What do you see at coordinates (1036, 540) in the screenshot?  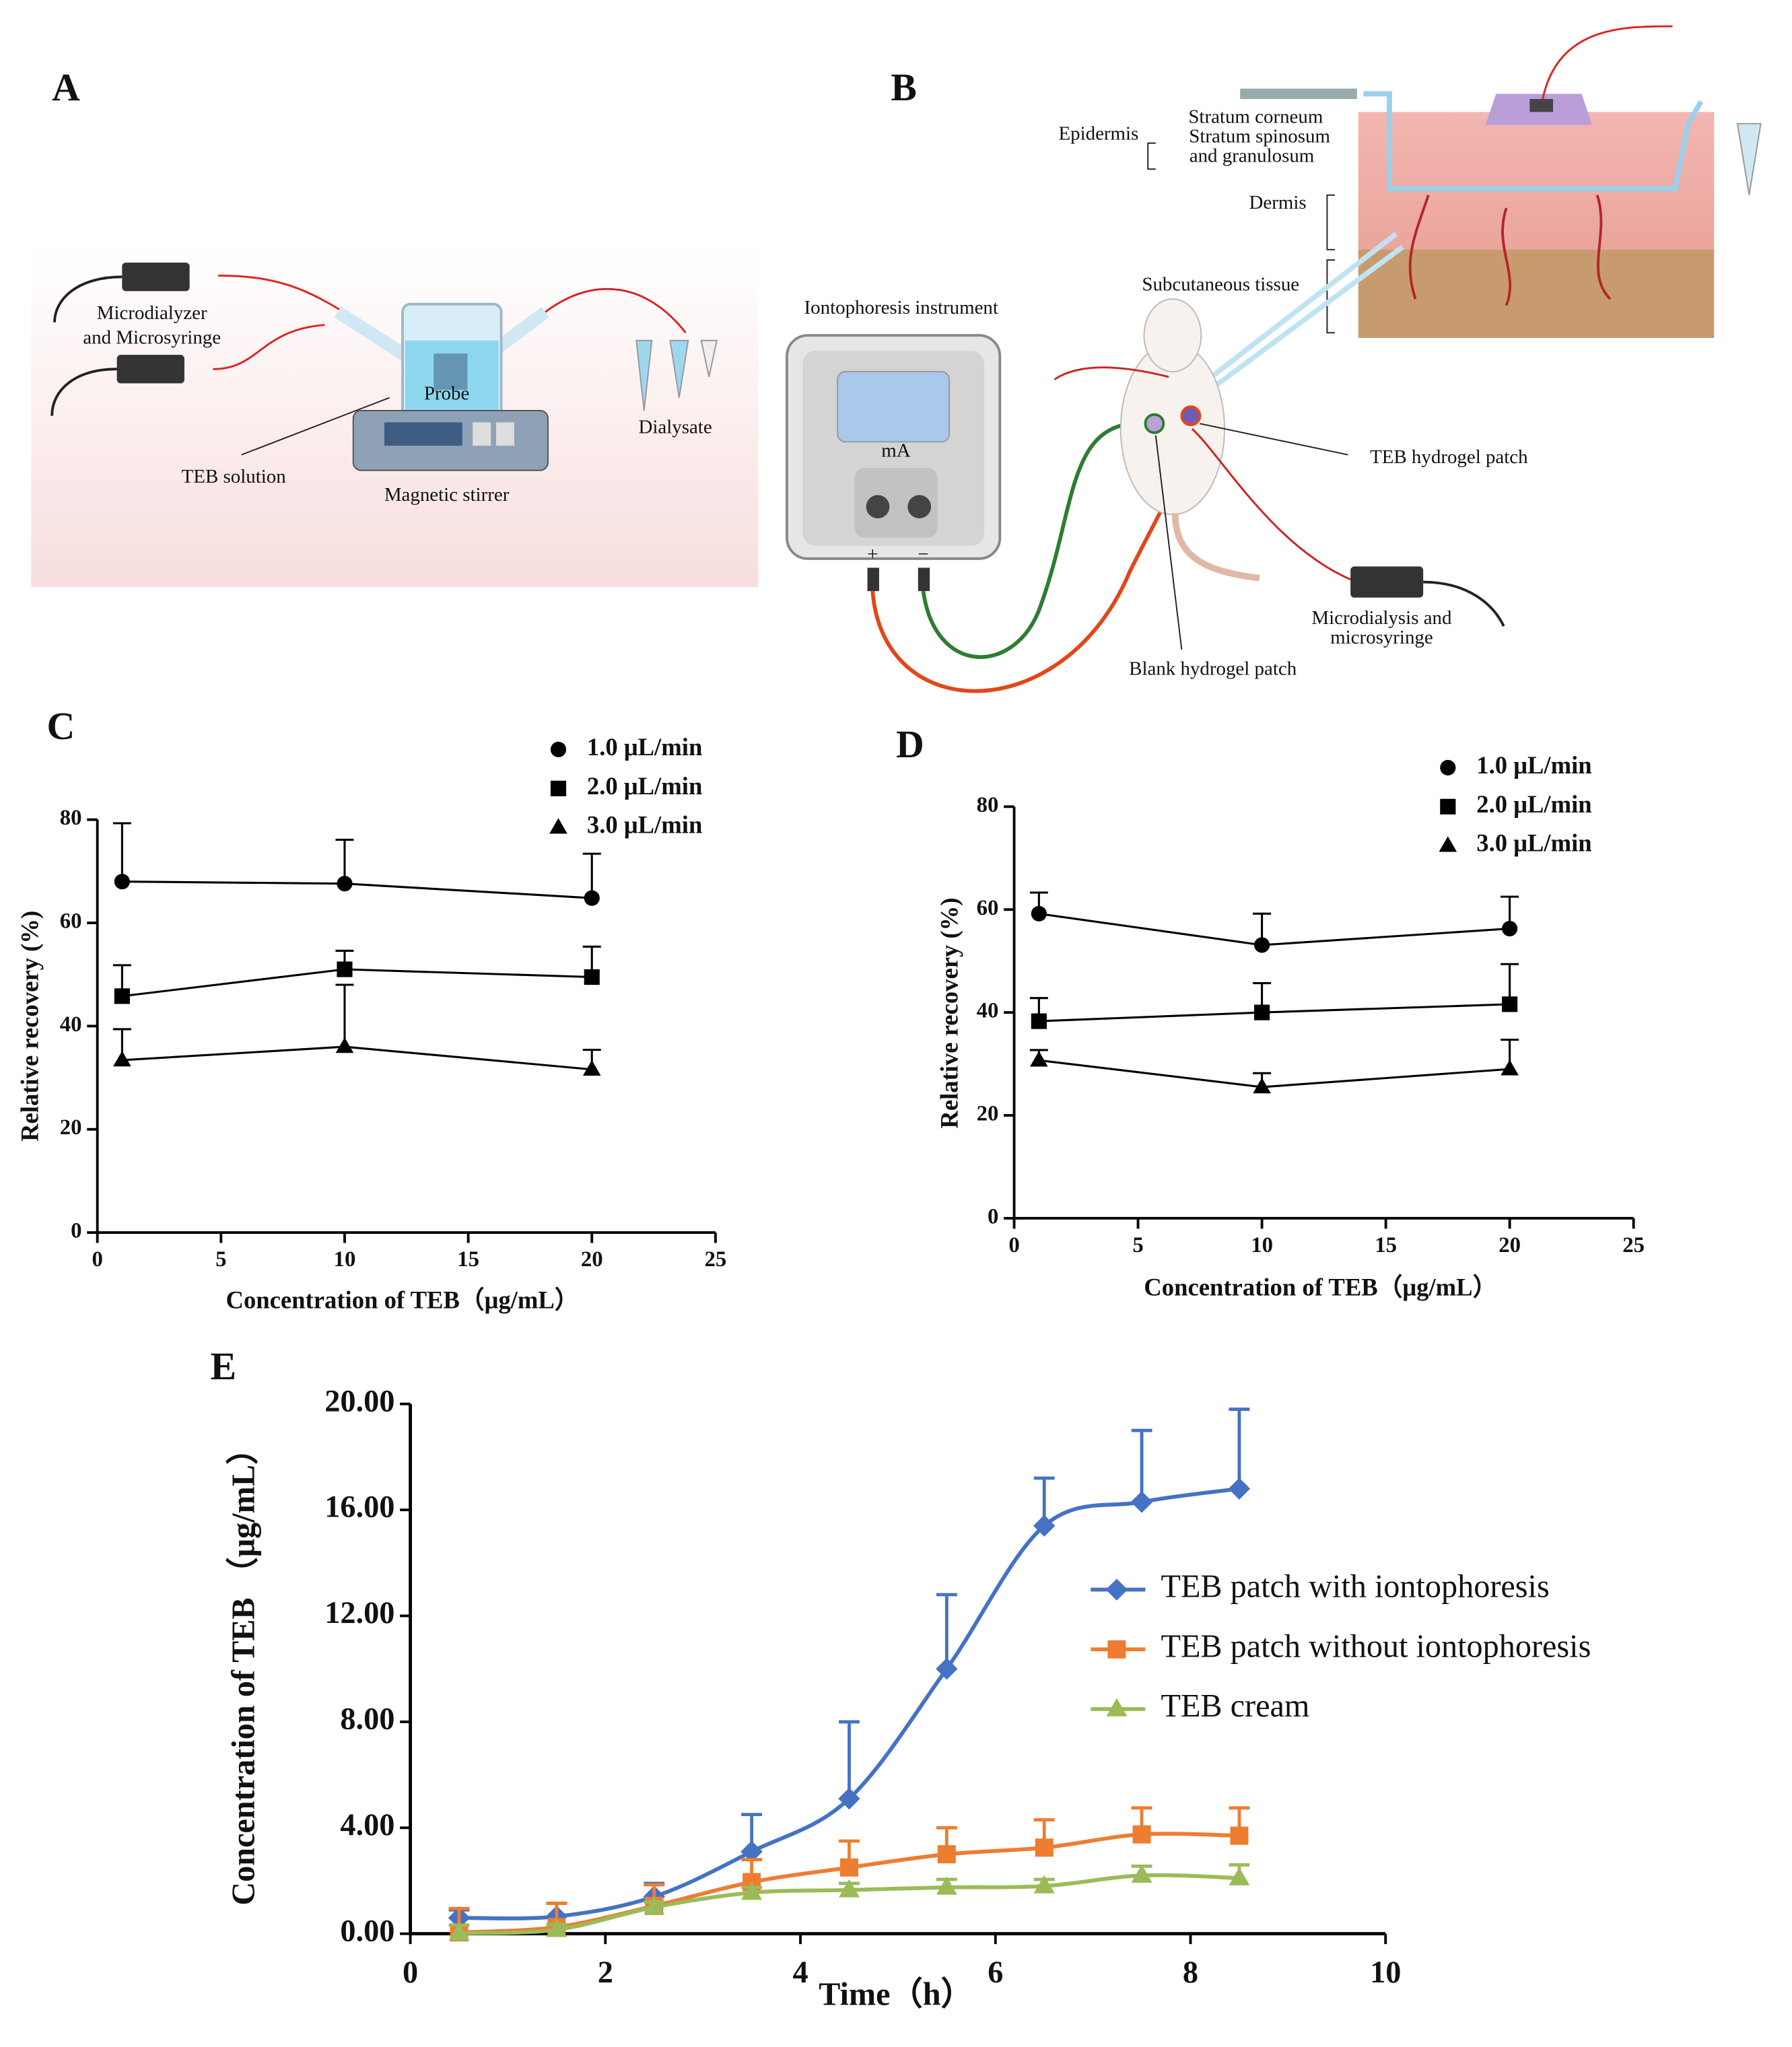 I see `wire` at bounding box center [1036, 540].